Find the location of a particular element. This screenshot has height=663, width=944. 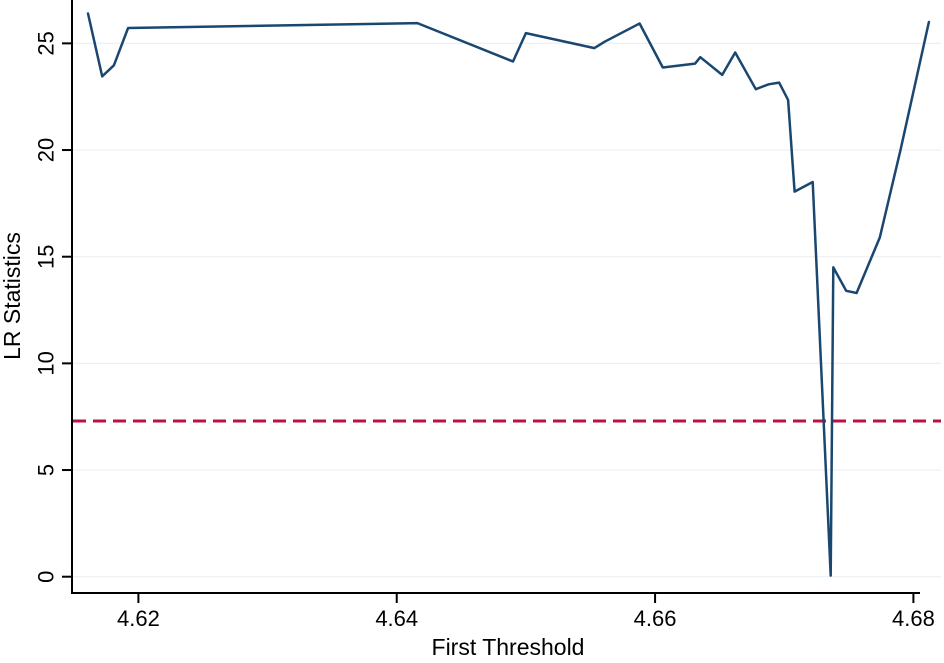

x-tick-label: 4.64 is located at coordinates (396, 618).